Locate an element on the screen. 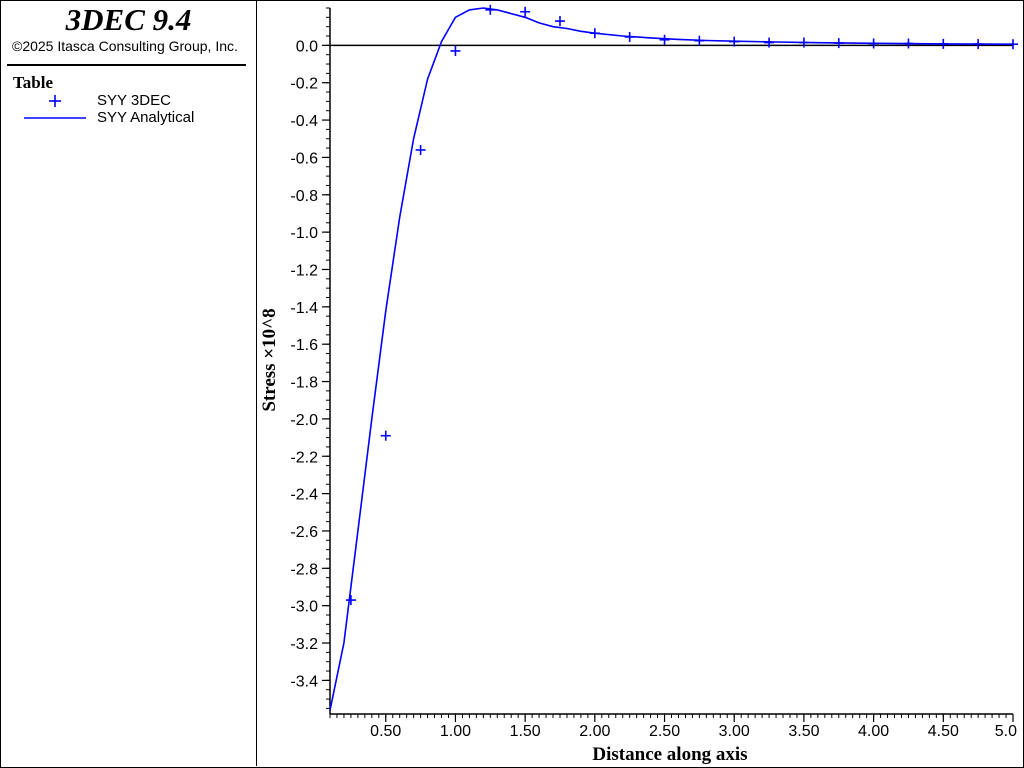 Image resolution: width=1024 pixels, height=768 pixels. legend-label: SYY Analytical is located at coordinates (146, 117).